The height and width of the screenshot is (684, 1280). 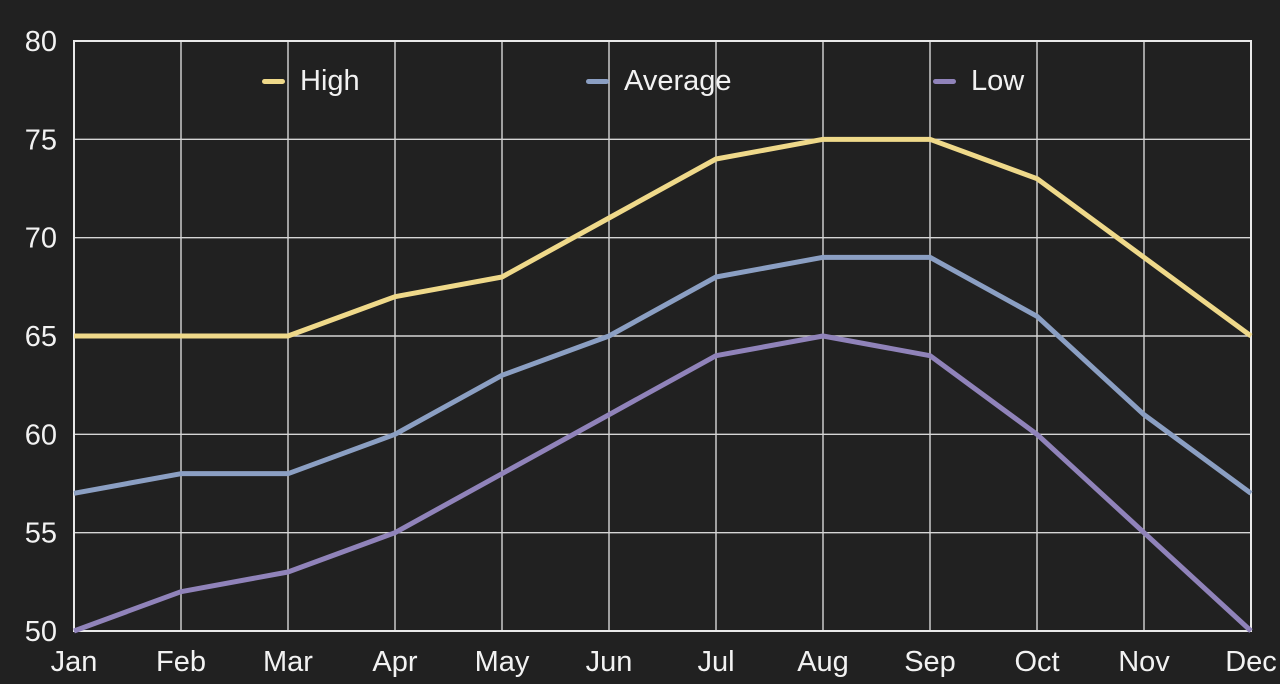 What do you see at coordinates (41, 140) in the screenshot?
I see `y-tick-label: 75` at bounding box center [41, 140].